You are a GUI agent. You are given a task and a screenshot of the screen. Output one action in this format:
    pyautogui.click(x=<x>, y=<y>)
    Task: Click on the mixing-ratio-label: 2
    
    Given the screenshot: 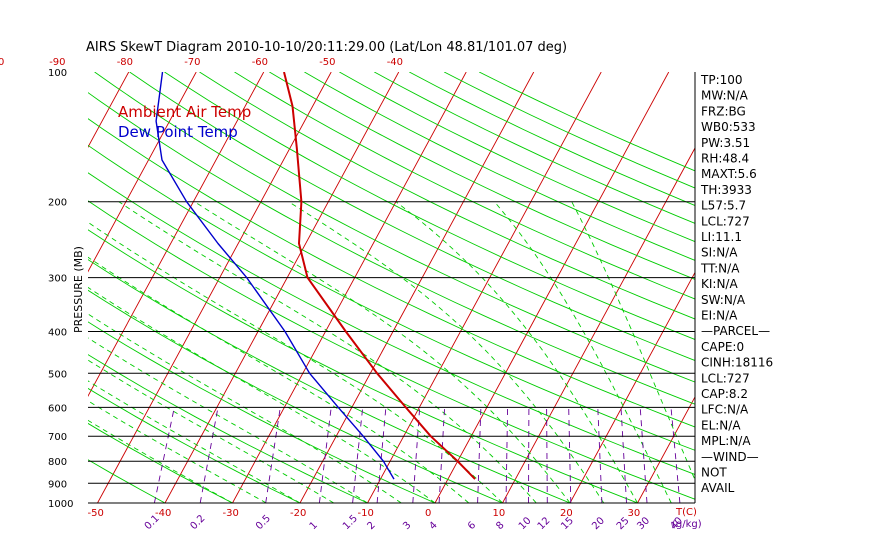 What is the action you would take?
    pyautogui.click(x=371, y=526)
    